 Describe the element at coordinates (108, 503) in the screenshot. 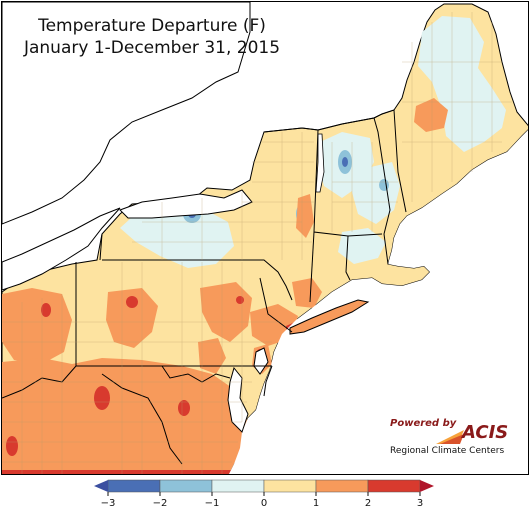

I see `legend-tick-label: −3` at that location.